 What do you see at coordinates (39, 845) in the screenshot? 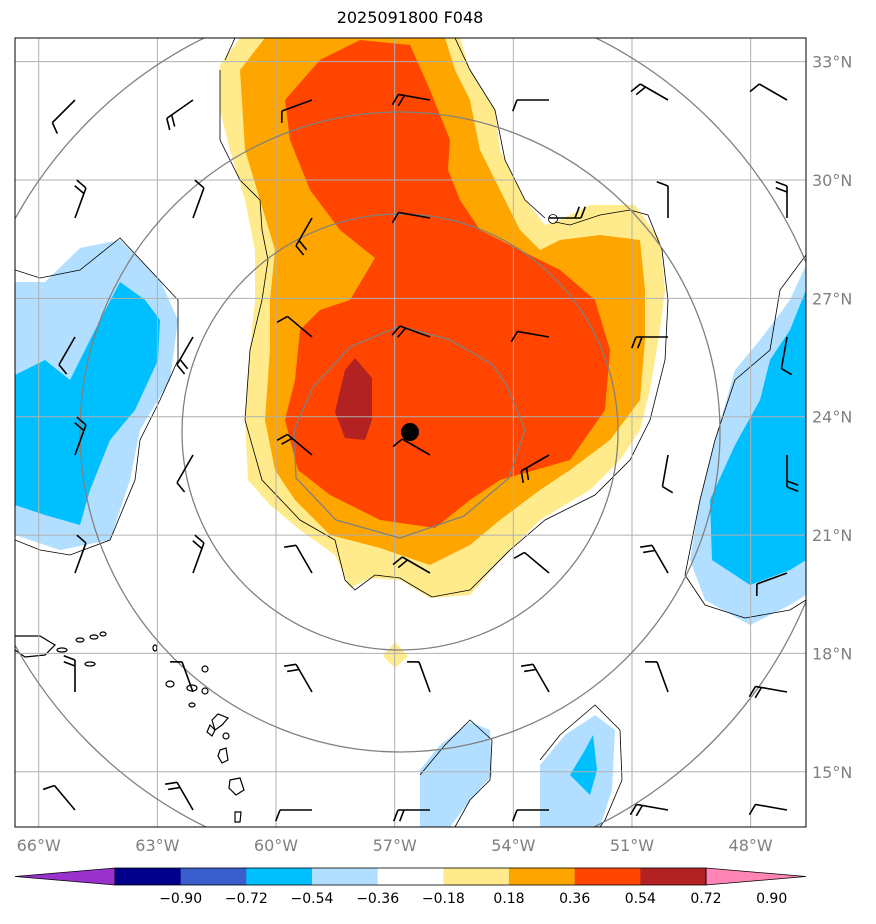
I see `lon-tick-label: 66°W` at bounding box center [39, 845].